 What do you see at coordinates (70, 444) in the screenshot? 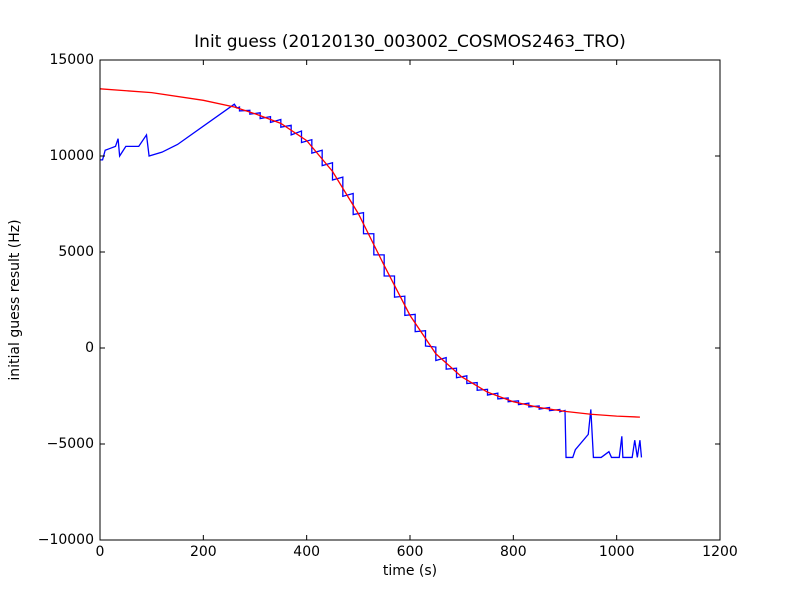
I see `y-tick-label: −5000` at bounding box center [70, 444].